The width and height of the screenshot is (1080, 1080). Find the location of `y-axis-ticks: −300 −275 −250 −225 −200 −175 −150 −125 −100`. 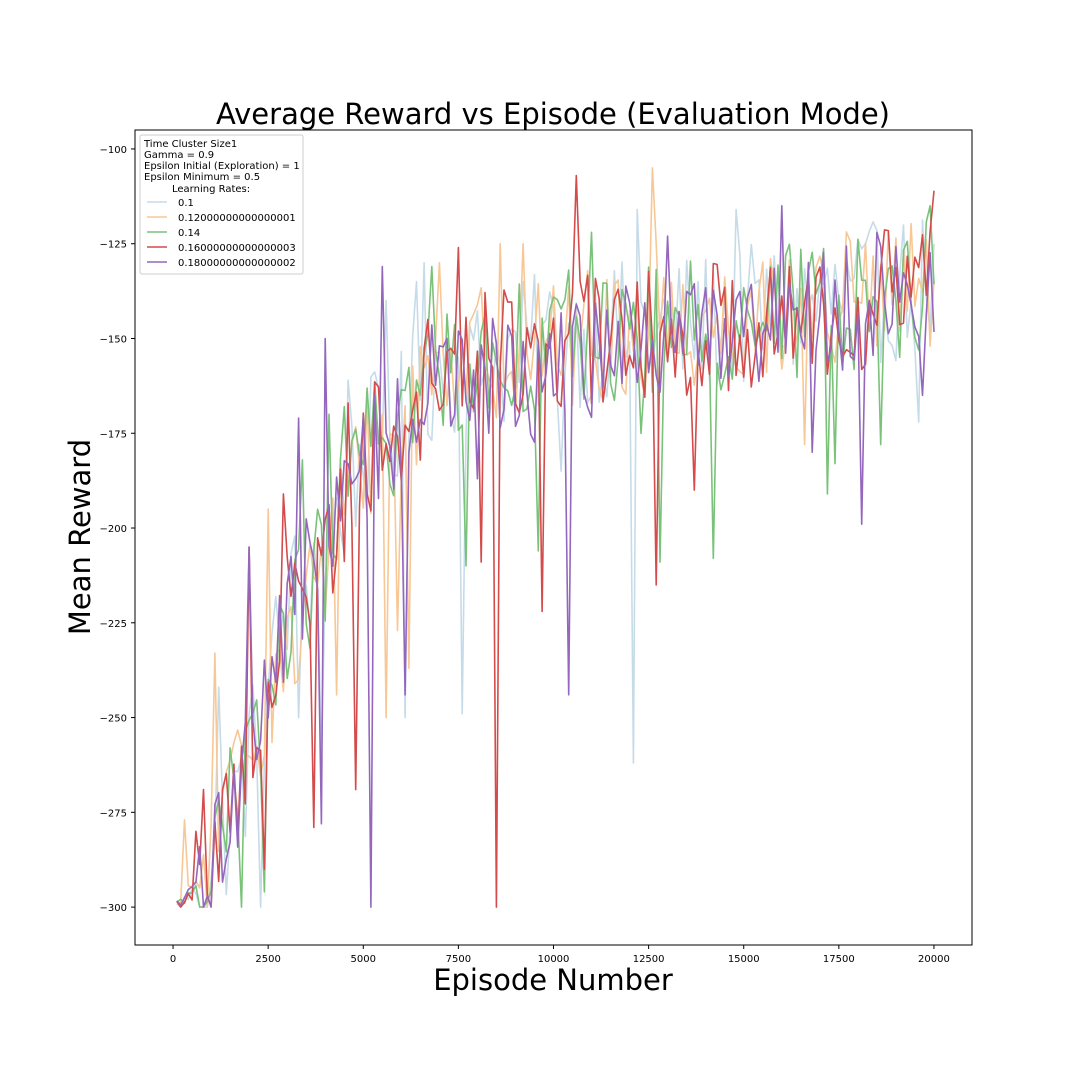

y-axis-ticks: −300 −275 −250 −225 −200 −175 −150 −125 −100 is located at coordinates (117, 529).